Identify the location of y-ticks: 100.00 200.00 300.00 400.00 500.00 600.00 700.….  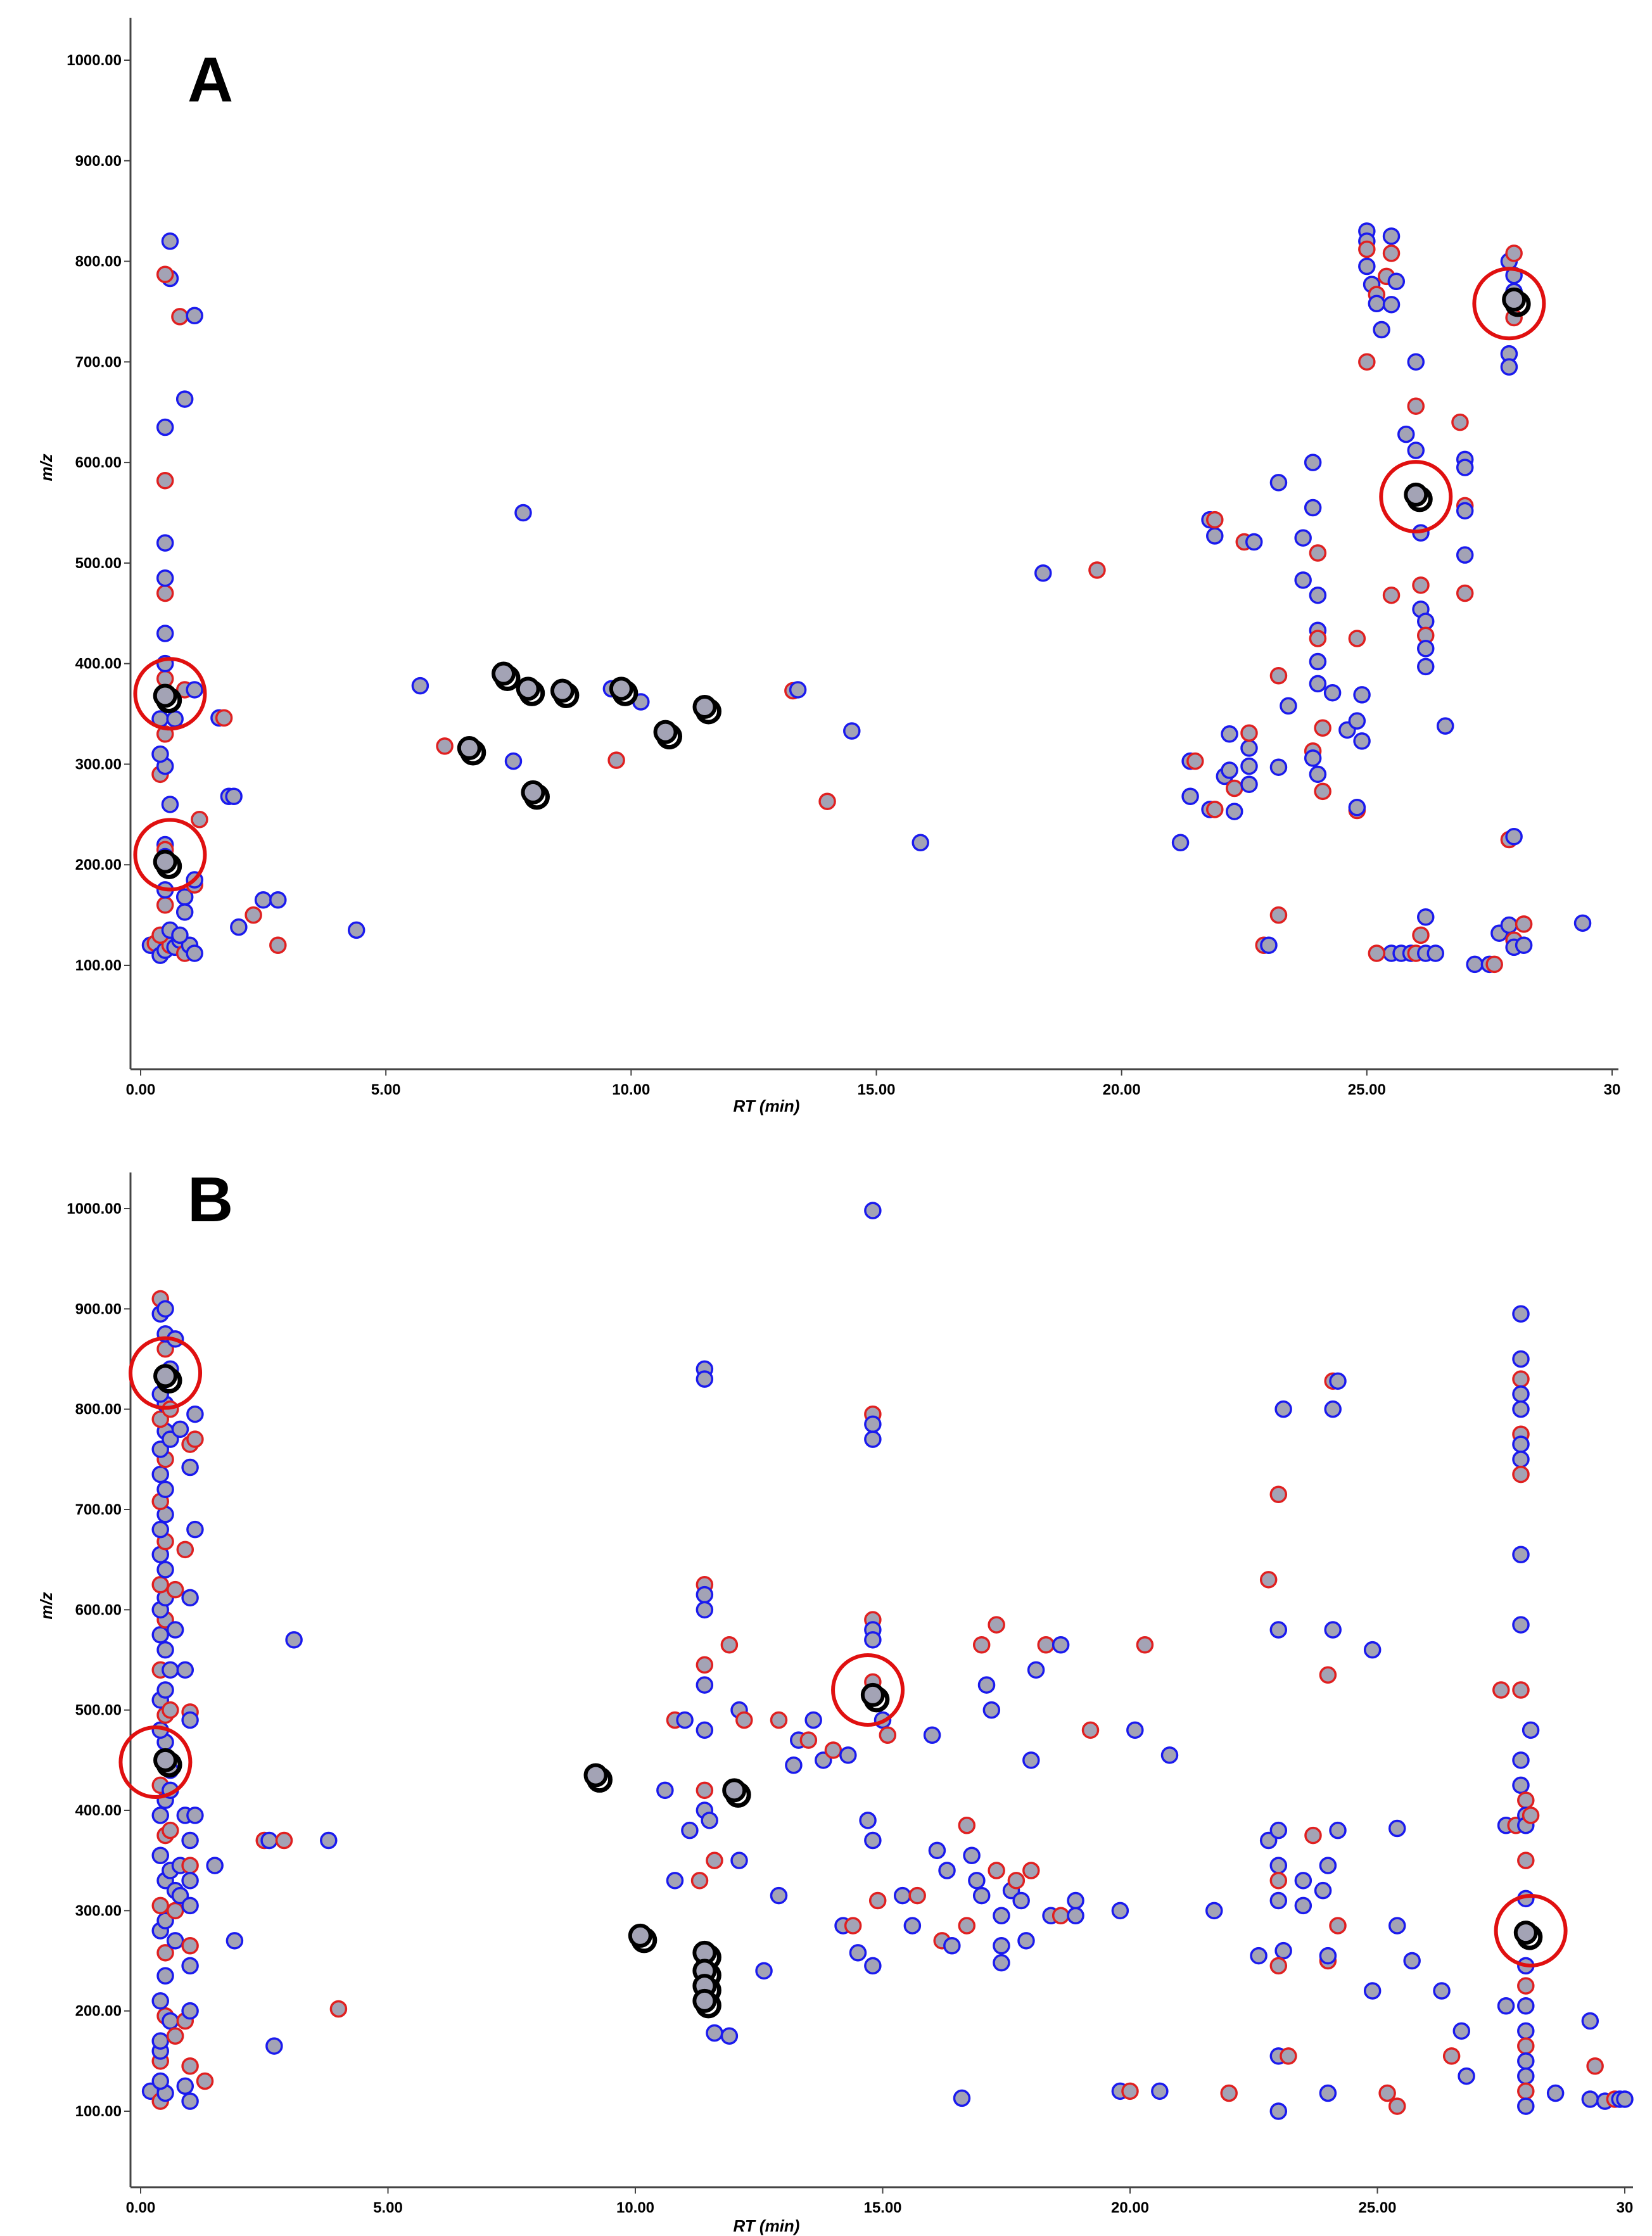
(98, 1660).